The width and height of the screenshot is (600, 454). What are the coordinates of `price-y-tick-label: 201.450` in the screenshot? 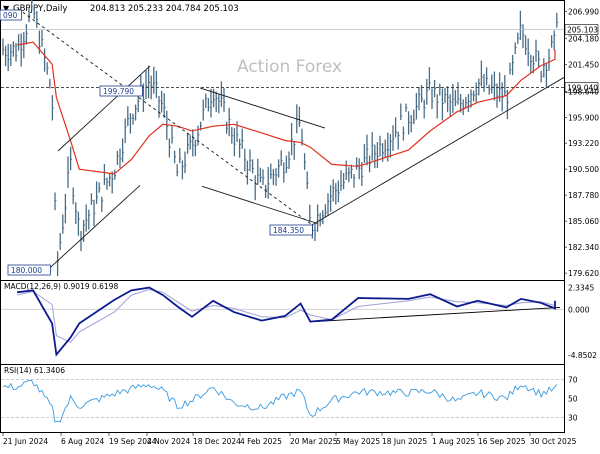 It's located at (583, 65).